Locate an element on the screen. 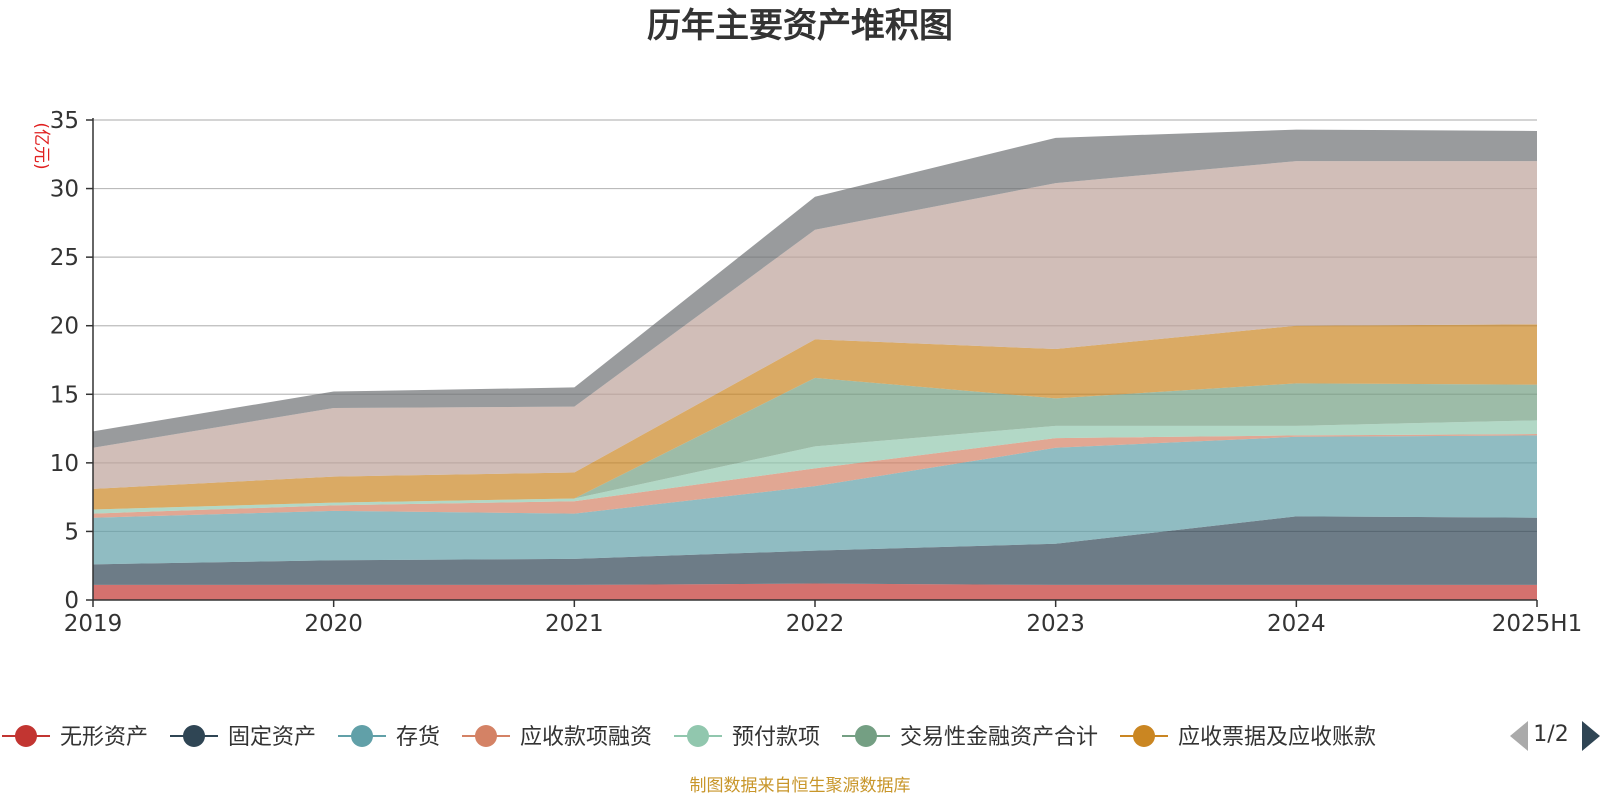 The width and height of the screenshot is (1600, 800). chart-title: 历年主要资产堆积图 is located at coordinates (800, 26).